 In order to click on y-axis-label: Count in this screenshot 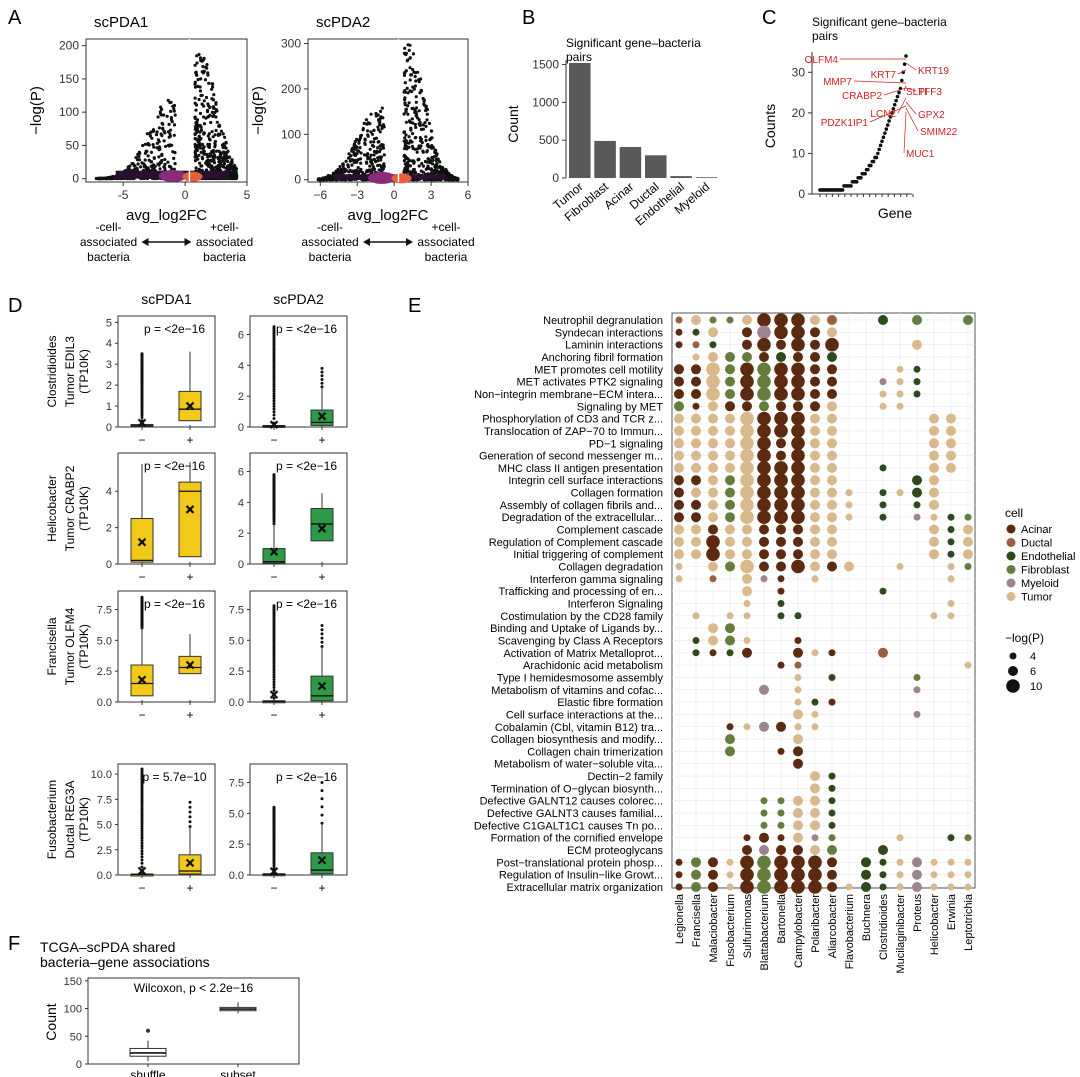, I will do `click(51, 1021)`.